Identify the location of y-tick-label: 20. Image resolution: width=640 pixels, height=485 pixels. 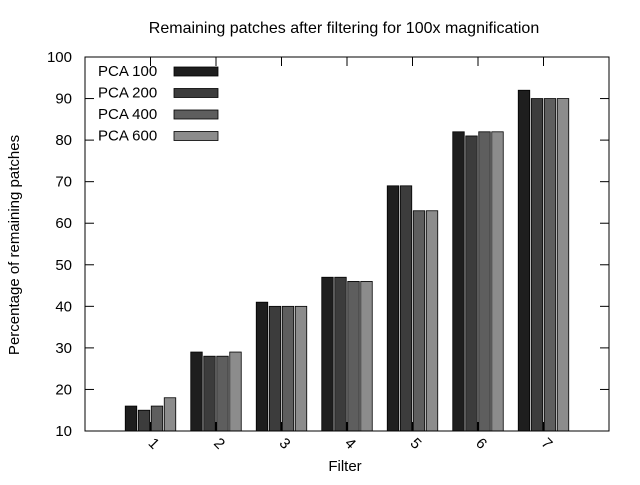
(63, 389).